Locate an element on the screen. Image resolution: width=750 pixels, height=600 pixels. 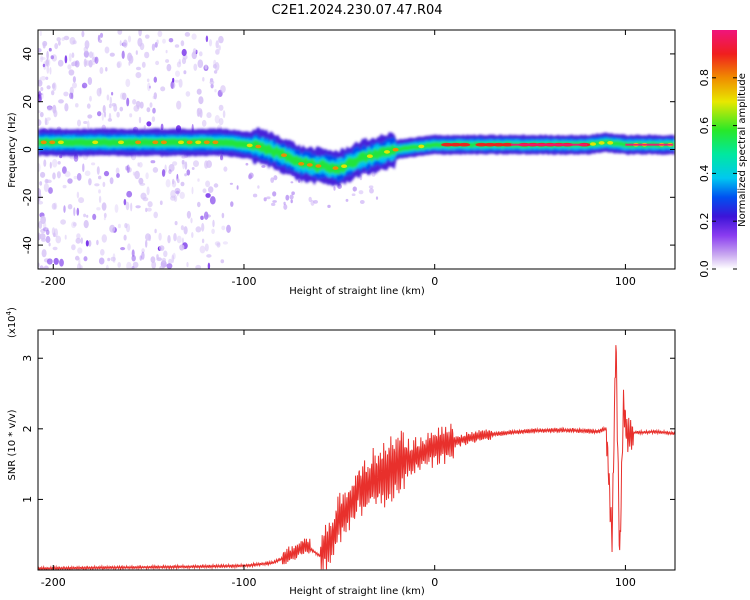
colorbar-tick-label: 0.4 is located at coordinates (704, 174).